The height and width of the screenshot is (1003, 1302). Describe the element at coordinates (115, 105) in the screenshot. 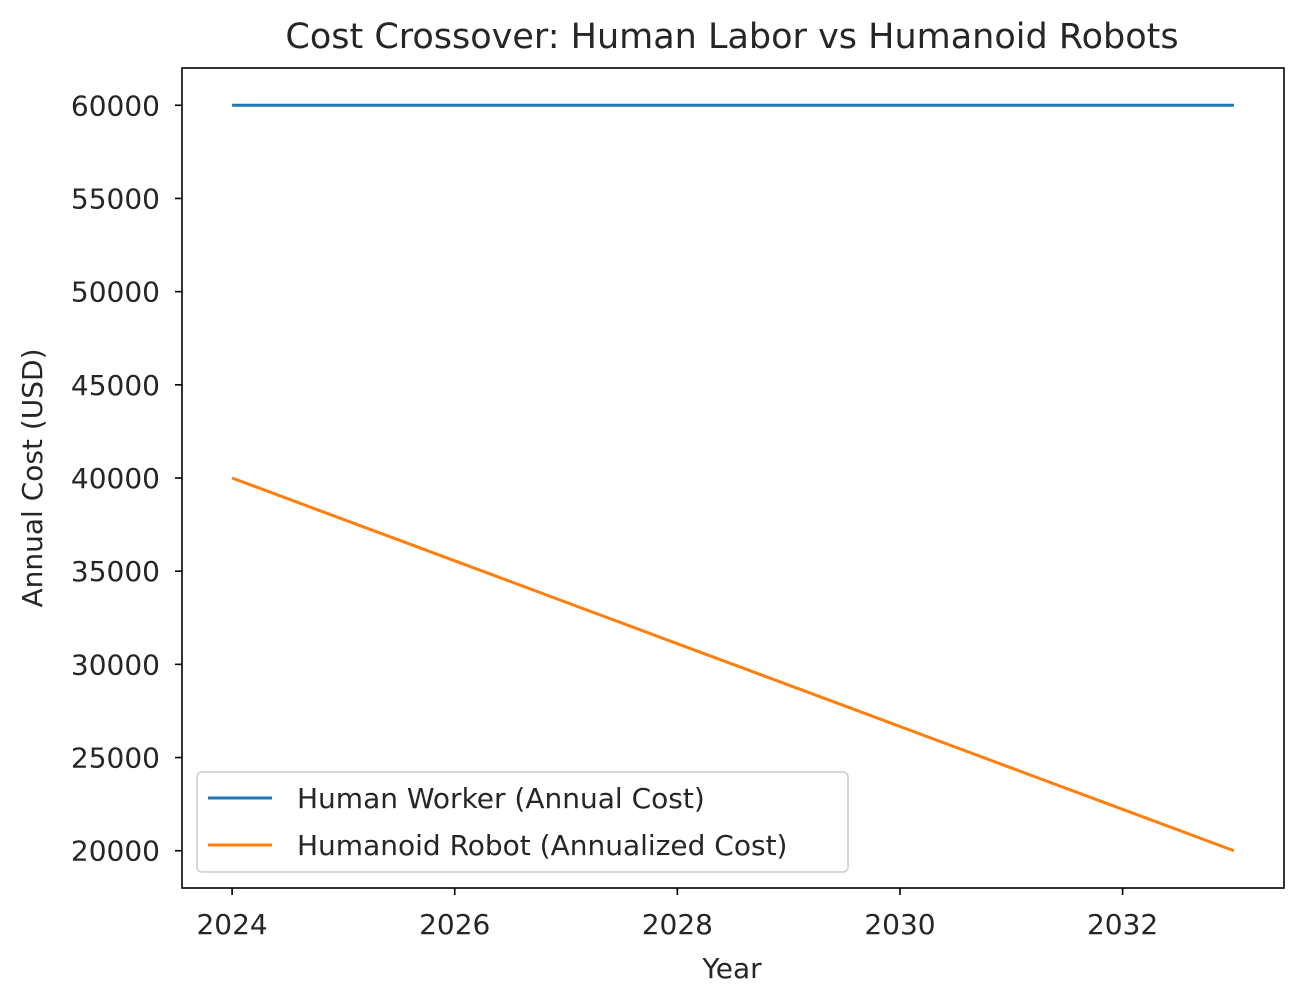

I see `y-tick-label: 60000` at that location.